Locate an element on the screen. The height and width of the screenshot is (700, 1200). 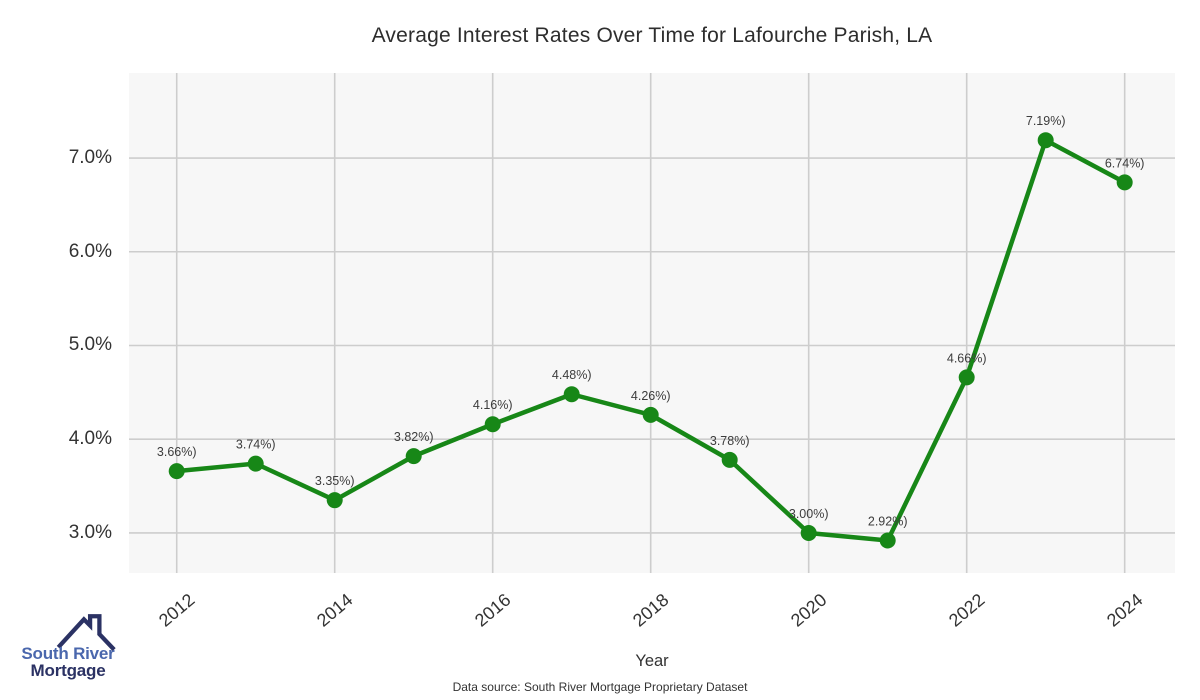
data-point-label: 7.19%) is located at coordinates (1046, 121).